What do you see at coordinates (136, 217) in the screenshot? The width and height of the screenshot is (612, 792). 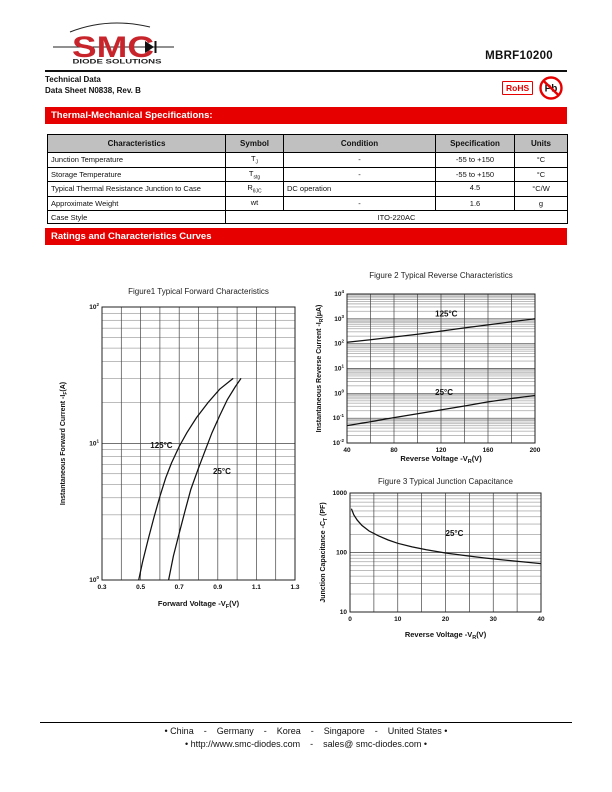 I see `cell-characteristics: Case Style` at bounding box center [136, 217].